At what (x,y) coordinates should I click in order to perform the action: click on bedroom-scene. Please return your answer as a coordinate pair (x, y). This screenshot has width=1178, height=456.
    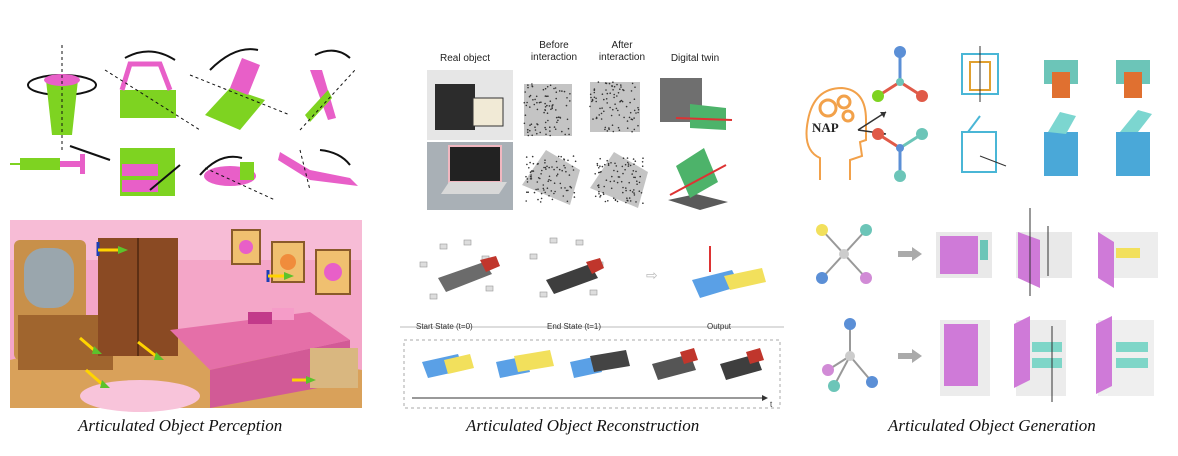
    Looking at the image, I should click on (186, 316).